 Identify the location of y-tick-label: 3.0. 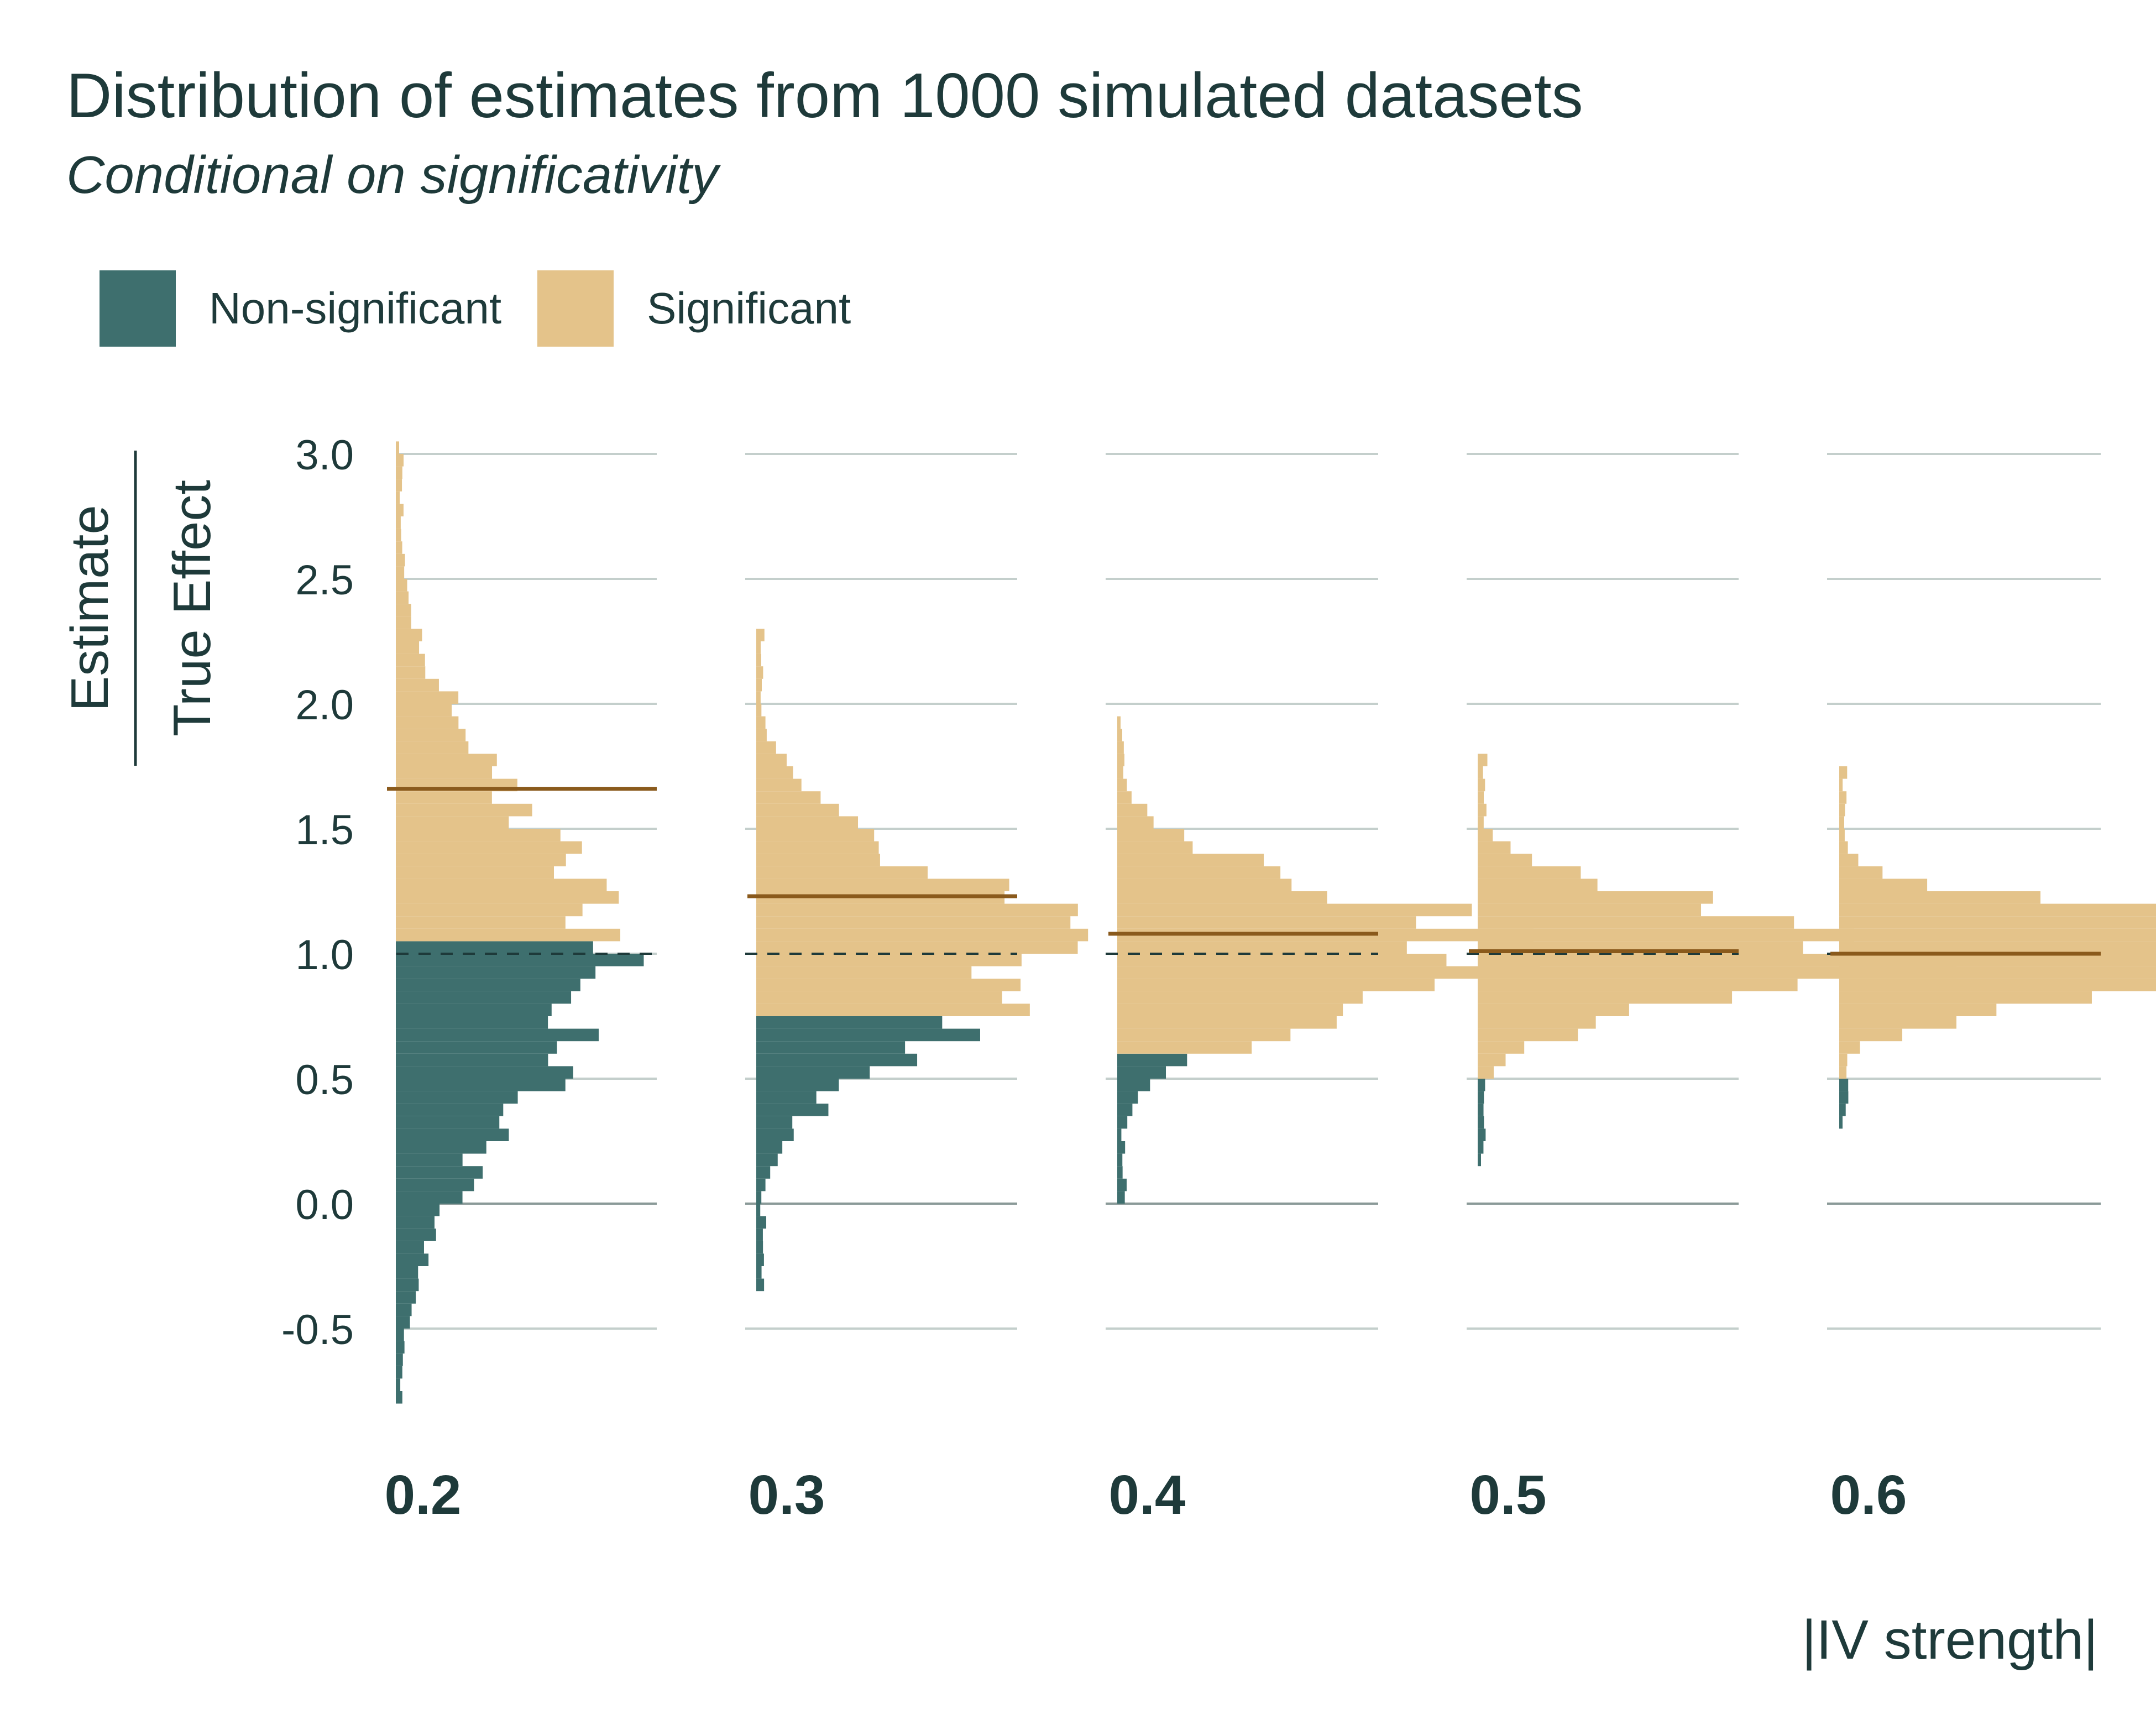
(324, 456).